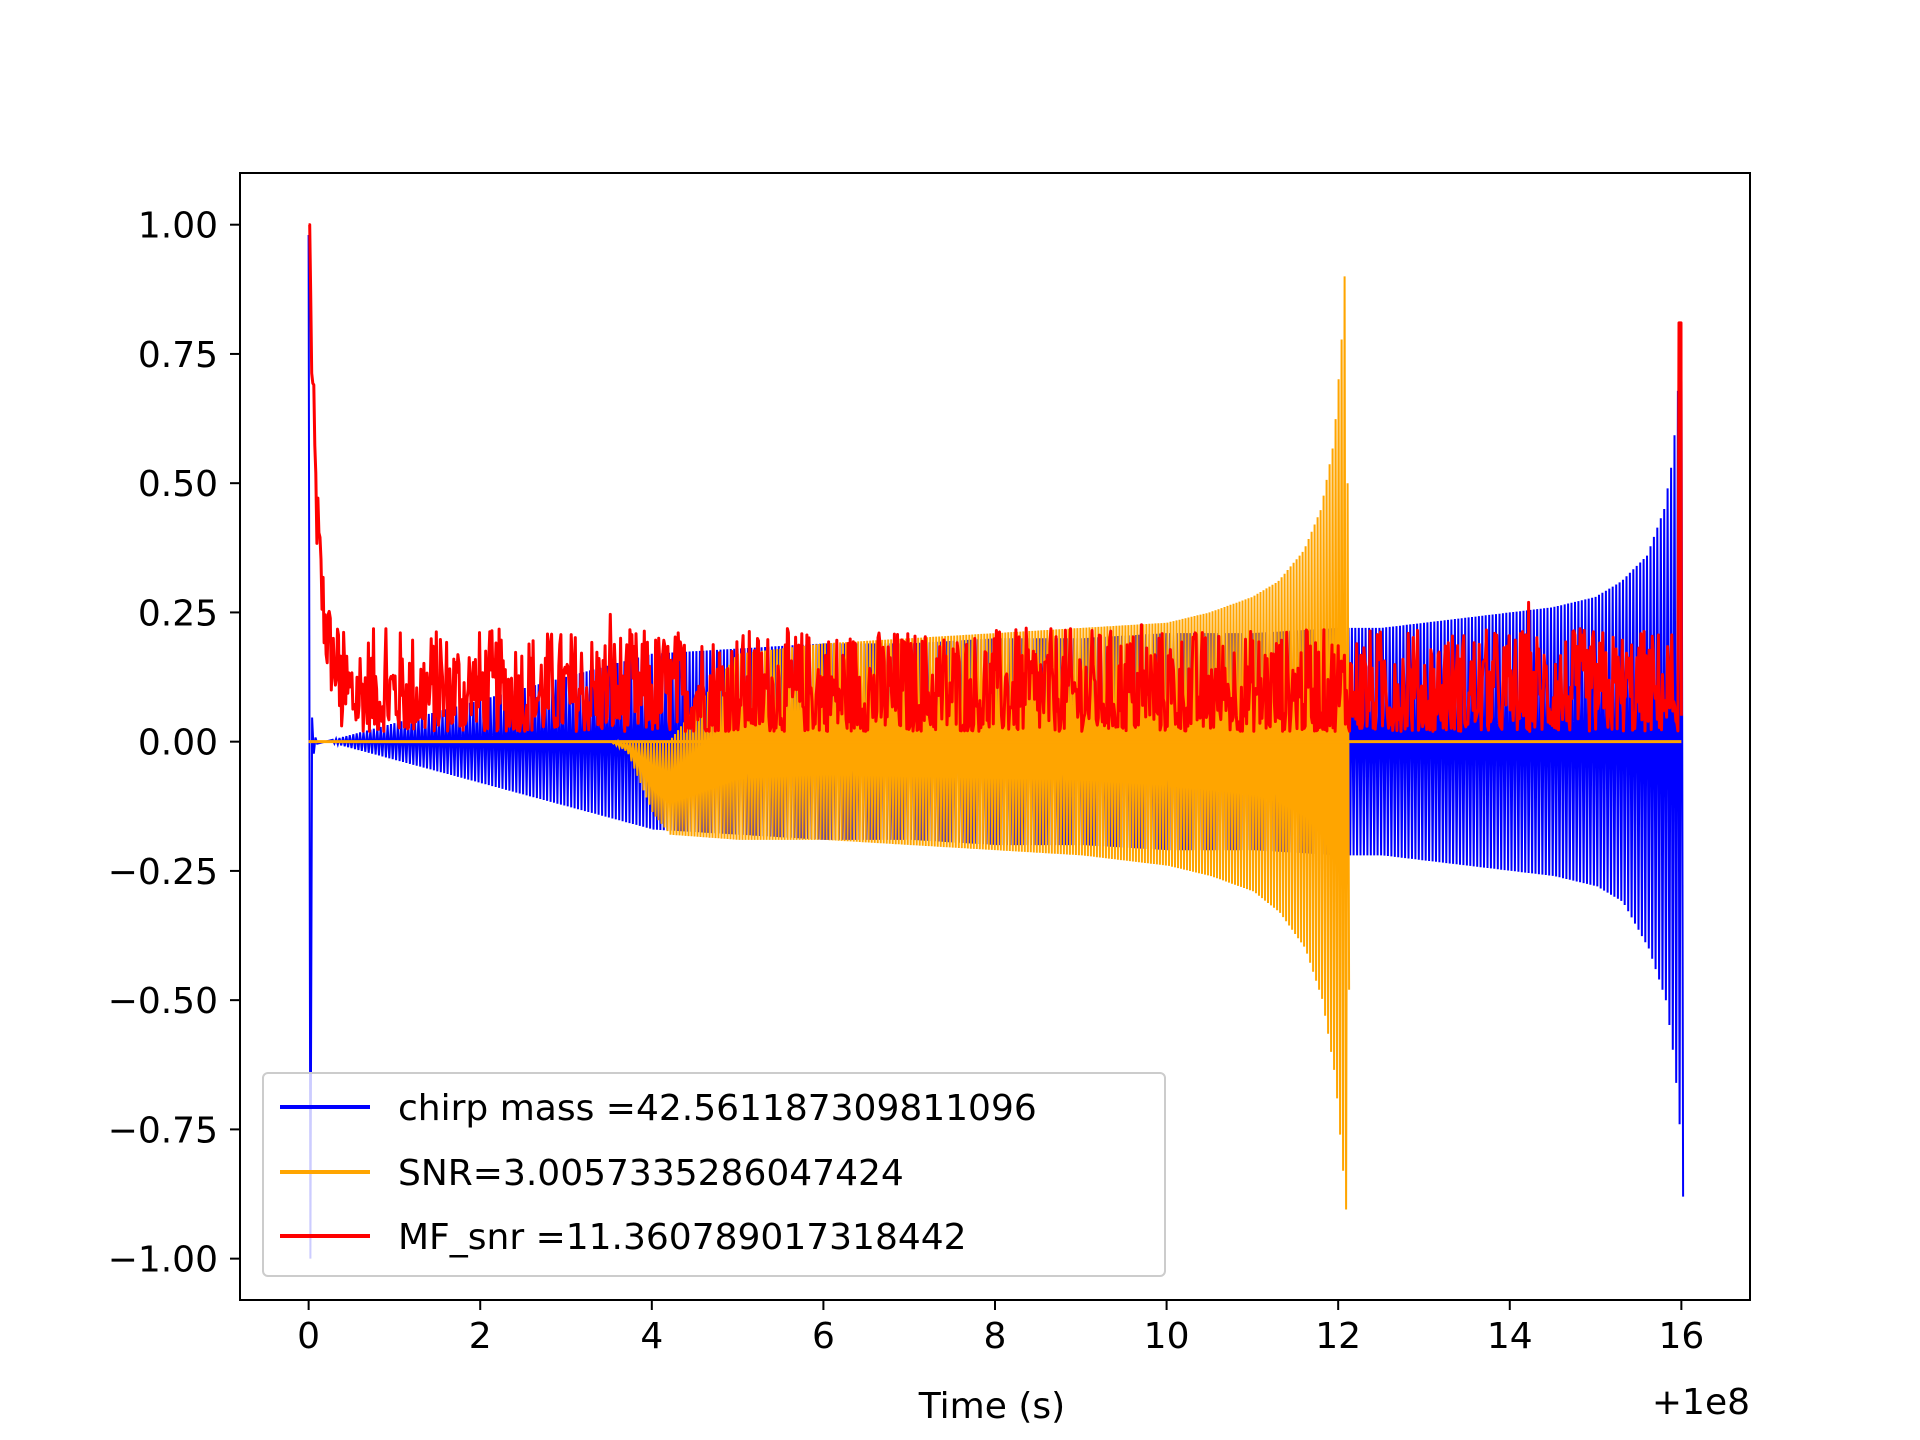 This screenshot has width=1920, height=1440. I want to click on y-axis: 1.00 0.75 0.50 0.25 0.00 −0.25 −0.50 −0.75 −1.00, so click(174, 743).